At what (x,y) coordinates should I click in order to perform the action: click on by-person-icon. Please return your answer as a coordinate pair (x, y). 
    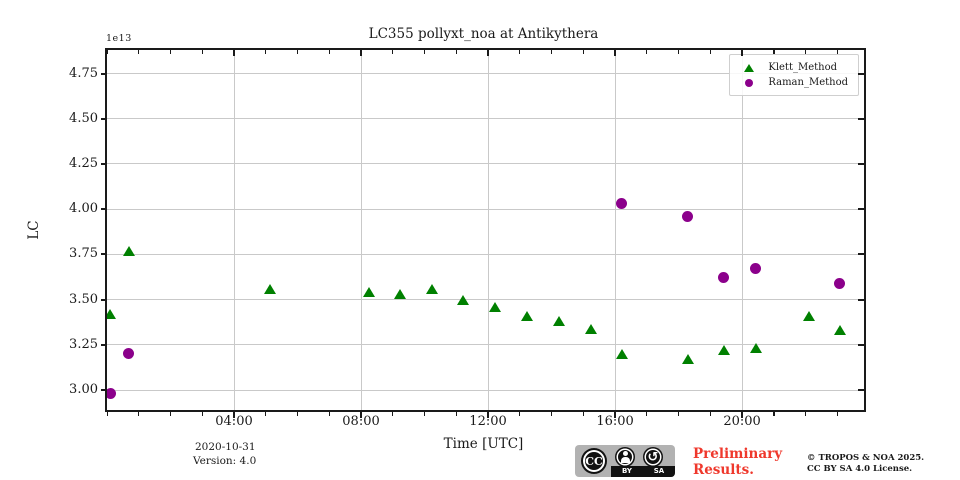
    Looking at the image, I should click on (625, 457).